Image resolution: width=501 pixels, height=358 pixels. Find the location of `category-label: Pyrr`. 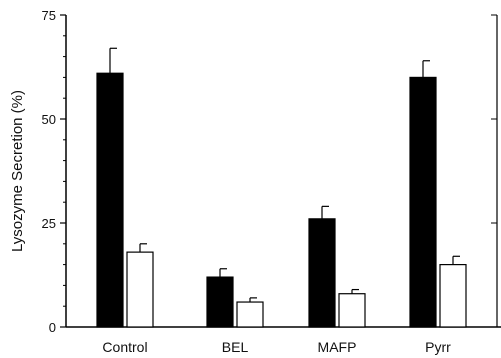

category-label: Pyrr is located at coordinates (438, 347).